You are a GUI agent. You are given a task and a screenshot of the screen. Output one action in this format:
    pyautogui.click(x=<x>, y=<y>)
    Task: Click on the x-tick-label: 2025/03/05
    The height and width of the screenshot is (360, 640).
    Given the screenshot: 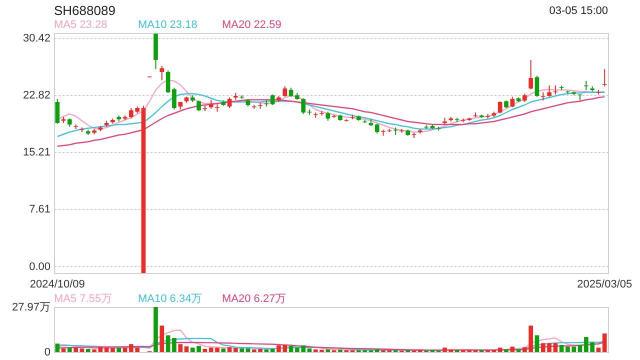 What is the action you would take?
    pyautogui.click(x=604, y=284)
    